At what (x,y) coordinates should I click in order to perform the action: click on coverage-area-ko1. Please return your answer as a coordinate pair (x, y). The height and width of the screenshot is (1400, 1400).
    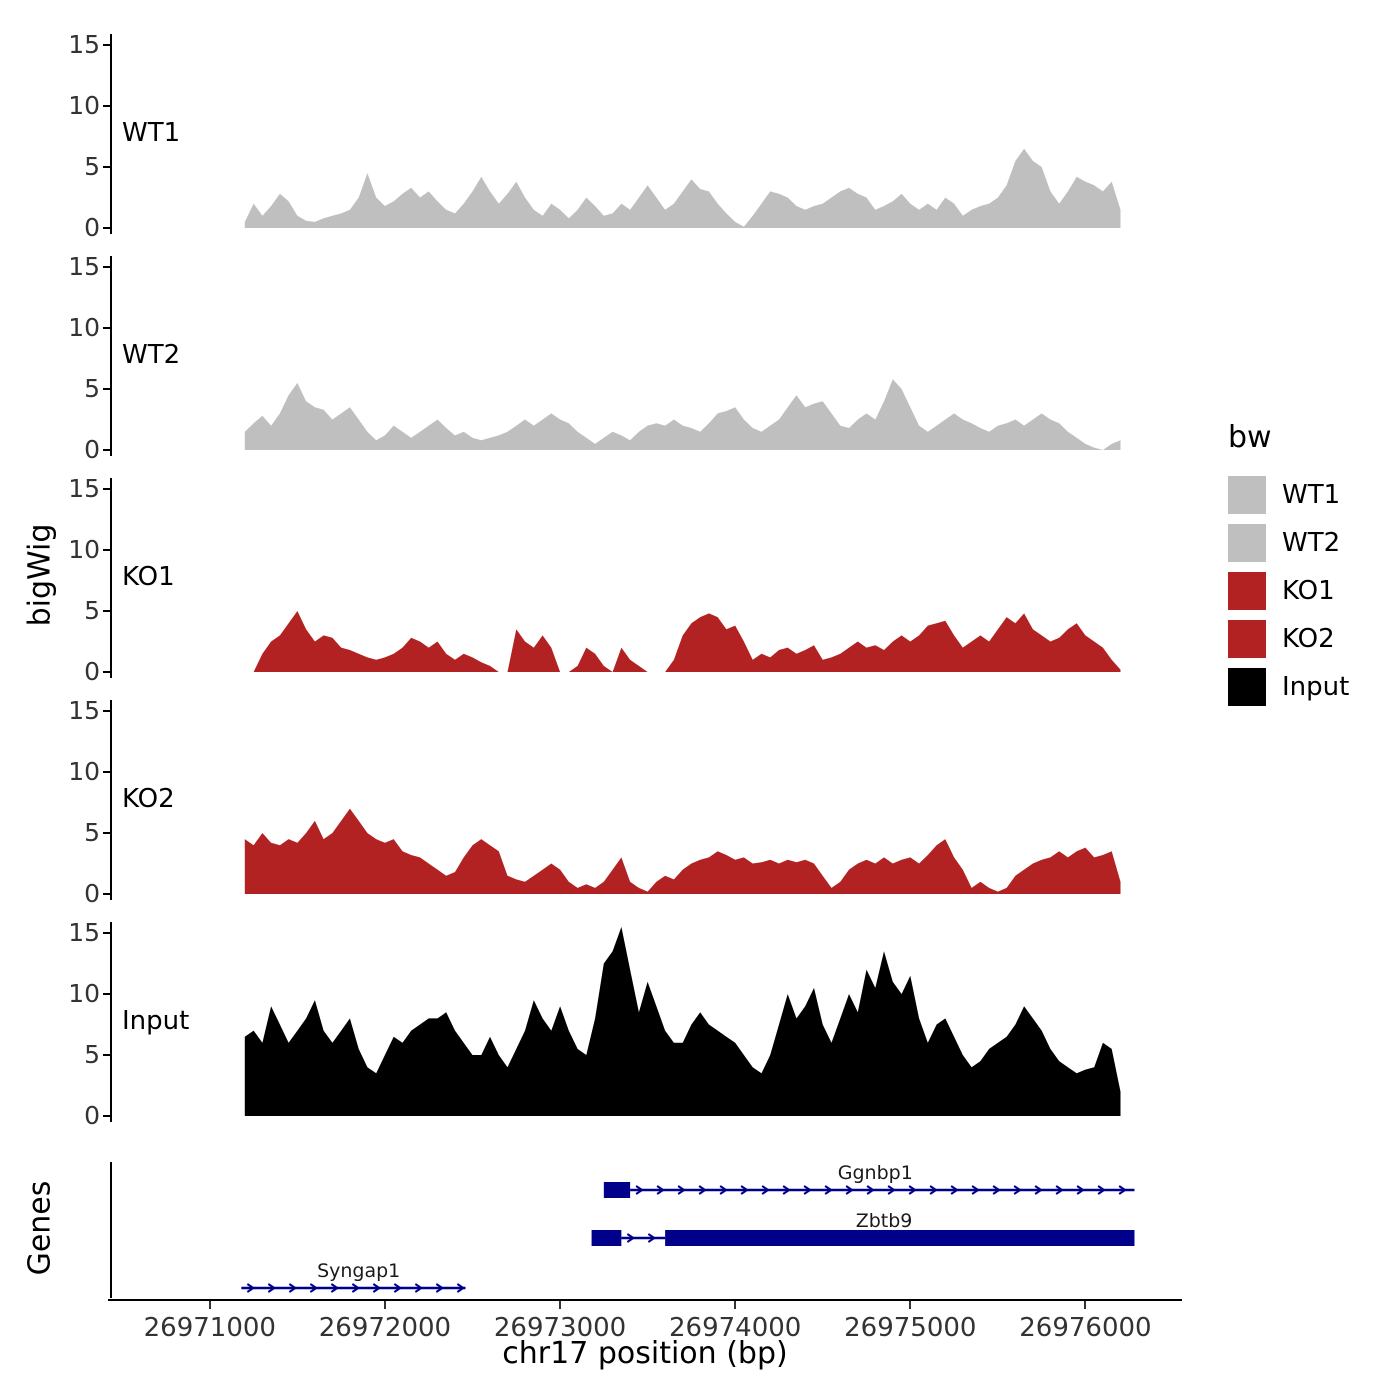
    Looking at the image, I should click on (682, 641).